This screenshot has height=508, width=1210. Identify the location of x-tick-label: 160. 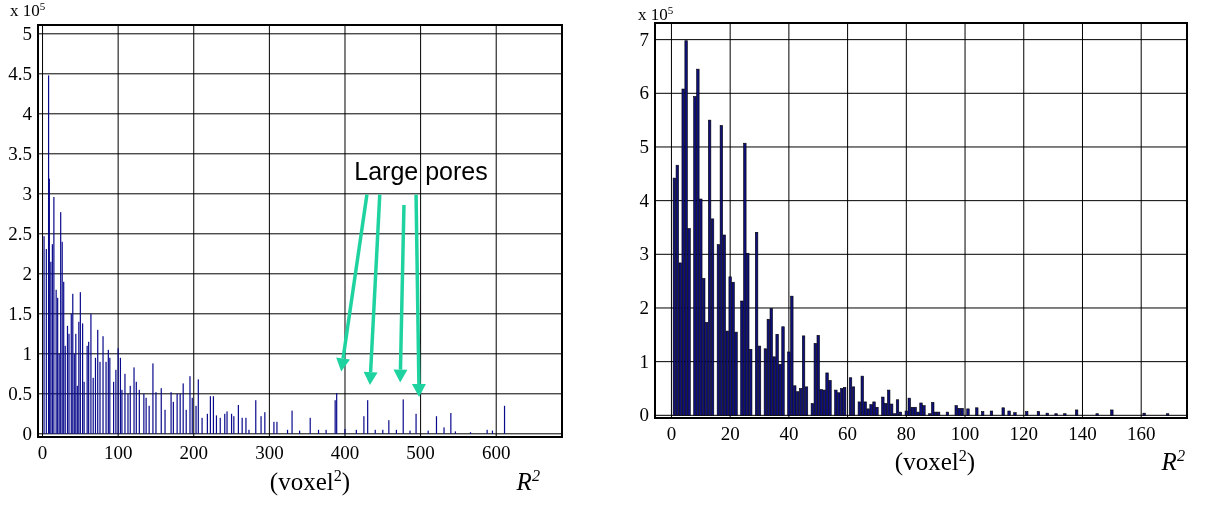
(1141, 433).